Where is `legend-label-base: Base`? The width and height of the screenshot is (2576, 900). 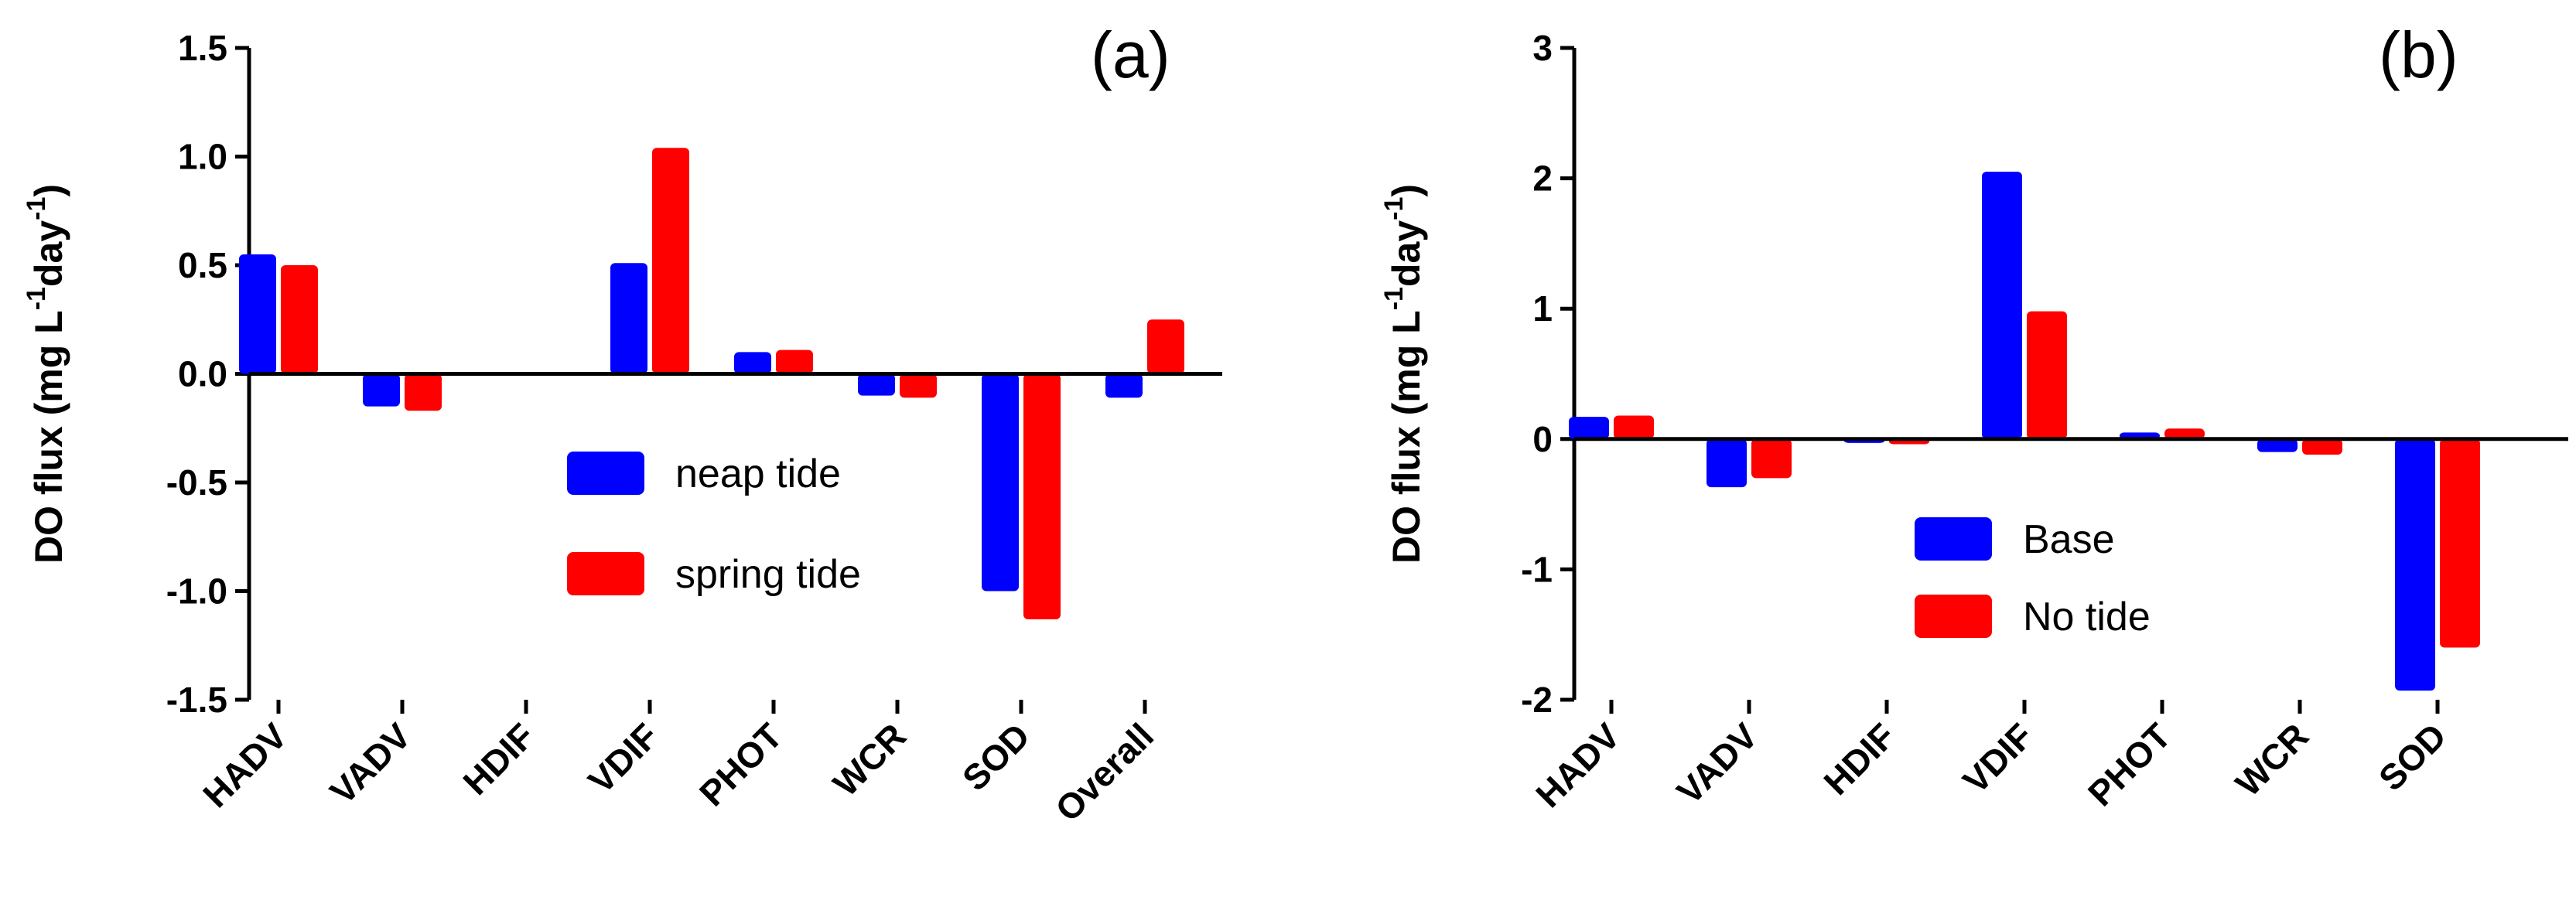 legend-label-base: Base is located at coordinates (2069, 539).